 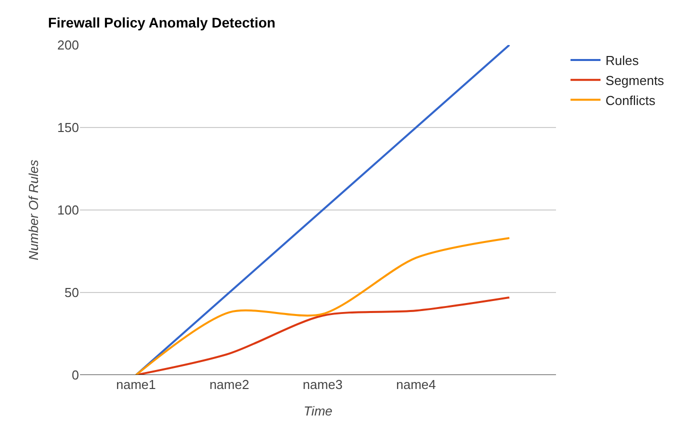 I want to click on legend-label: Rules, so click(x=623, y=60).